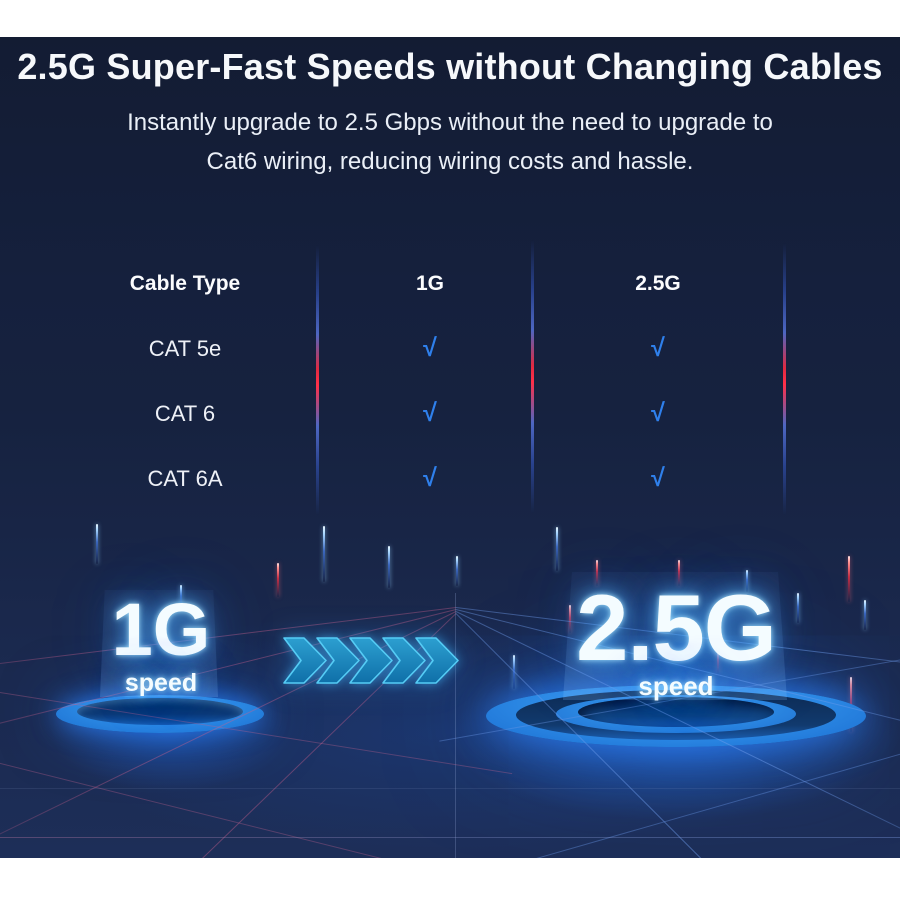  What do you see at coordinates (413, 413) in the screenshot?
I see `table-row: CAT 6 √ √` at bounding box center [413, 413].